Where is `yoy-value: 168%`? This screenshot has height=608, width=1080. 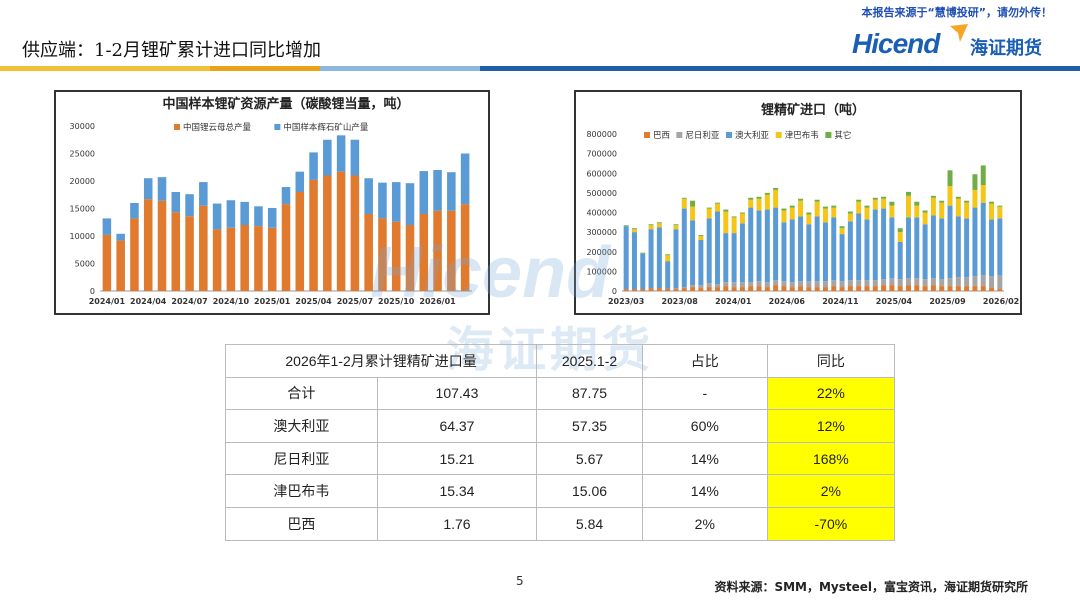 yoy-value: 168% is located at coordinates (831, 458).